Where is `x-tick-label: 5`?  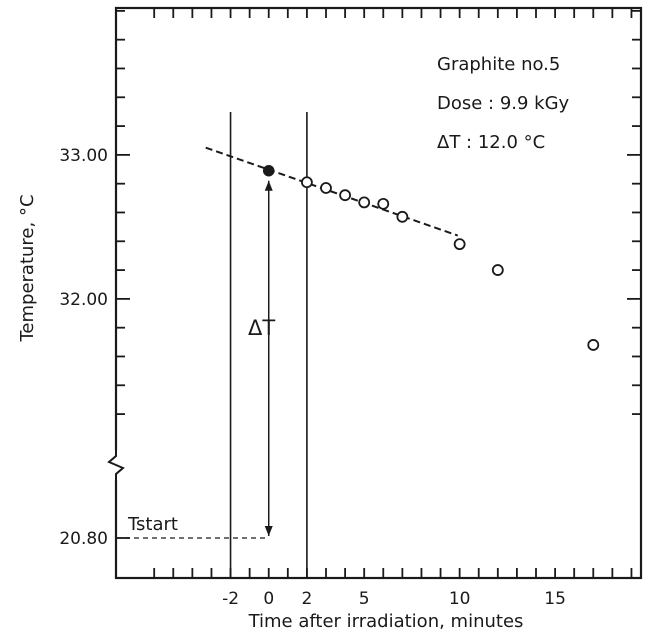 x-tick-label: 5 is located at coordinates (364, 599).